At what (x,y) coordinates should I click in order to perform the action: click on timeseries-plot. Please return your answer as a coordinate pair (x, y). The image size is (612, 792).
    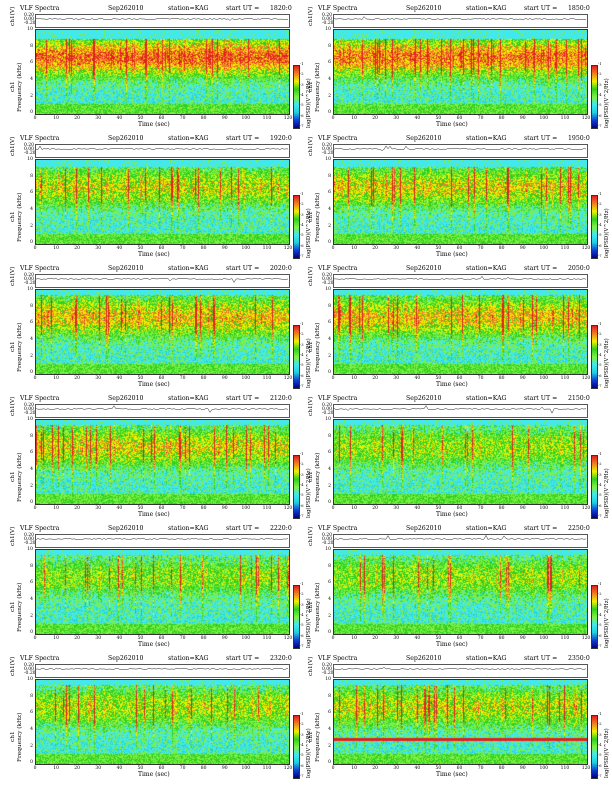
    Looking at the image, I should click on (162, 671).